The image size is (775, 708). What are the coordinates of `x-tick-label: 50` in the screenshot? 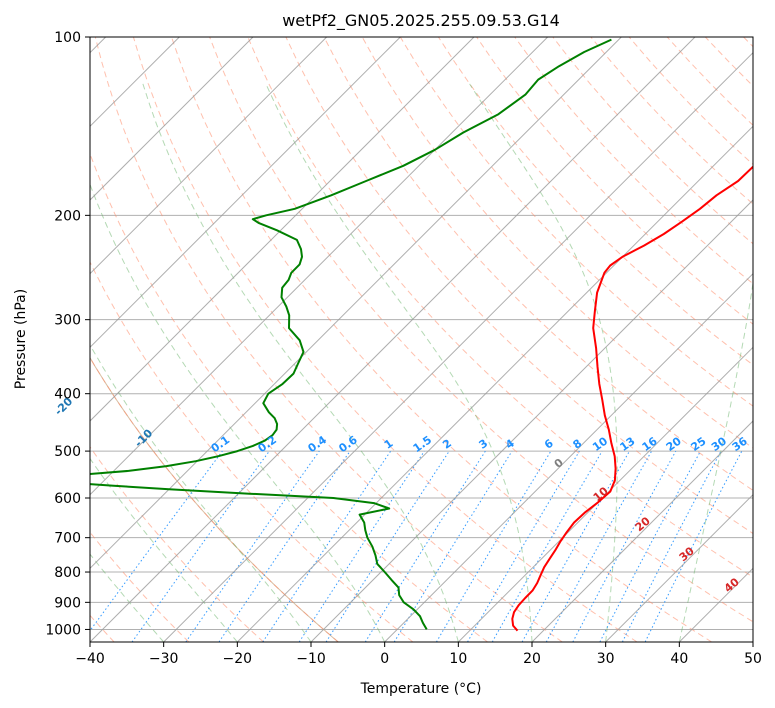 It's located at (753, 659).